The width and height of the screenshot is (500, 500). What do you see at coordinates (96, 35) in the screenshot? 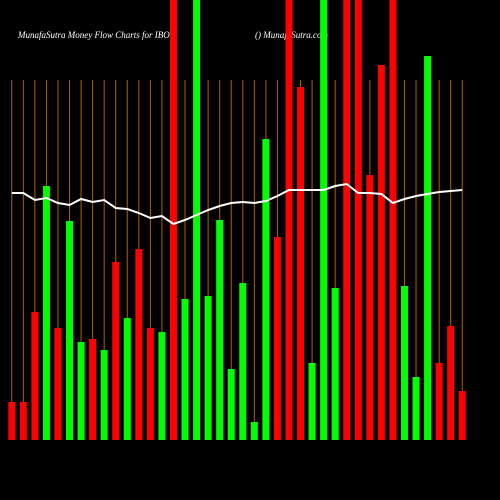
I see `chart-title: MunafaSutra Money Flow Charts for IBOT` at bounding box center [96, 35].